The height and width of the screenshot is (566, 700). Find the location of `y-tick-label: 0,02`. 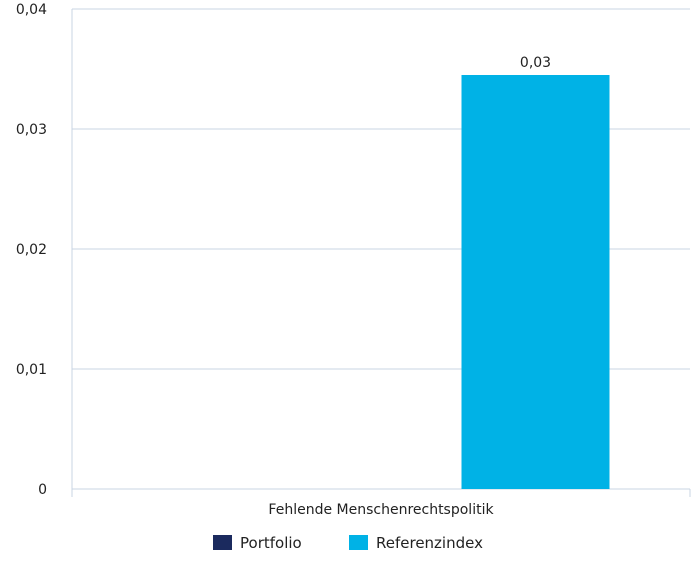

y-tick-label: 0,02 is located at coordinates (31, 250).